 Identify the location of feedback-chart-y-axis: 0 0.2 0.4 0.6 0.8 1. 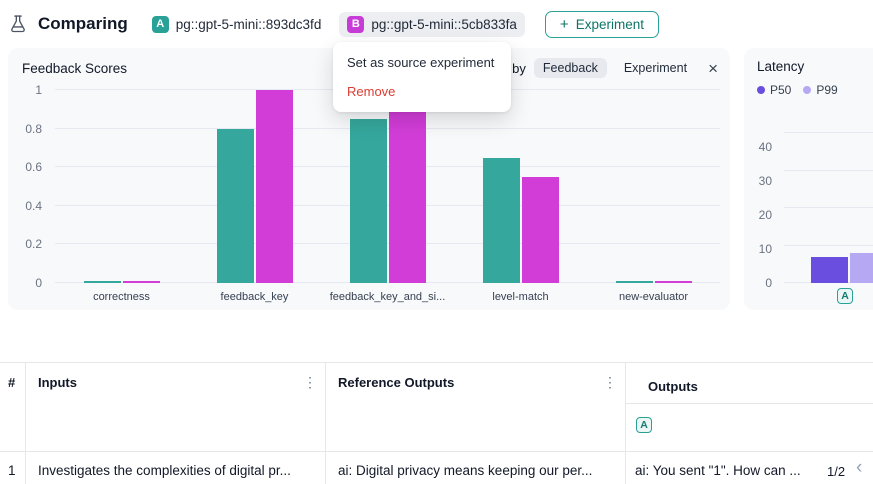
(28, 186).